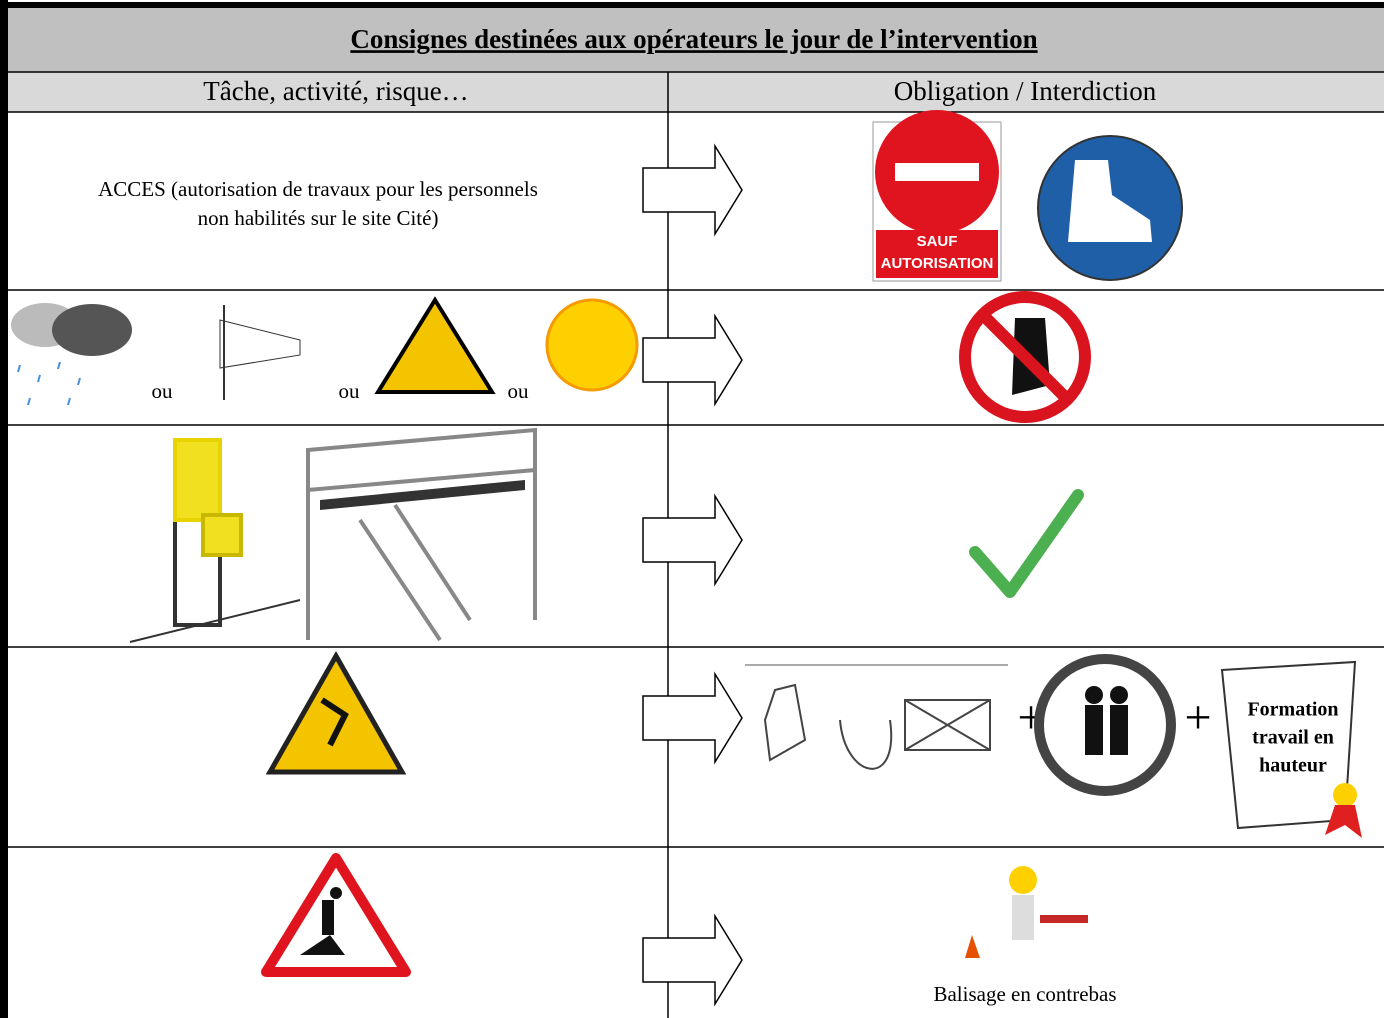 The height and width of the screenshot is (1018, 1384). What do you see at coordinates (1197, 717) in the screenshot?
I see `plus-sign: +` at bounding box center [1197, 717].